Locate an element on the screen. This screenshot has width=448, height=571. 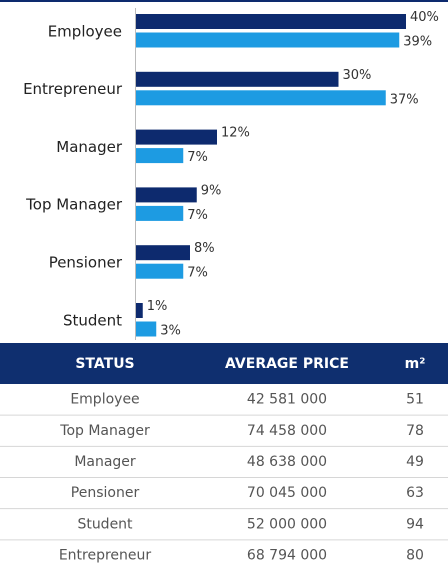
table-cell: Student is located at coordinates (105, 524).